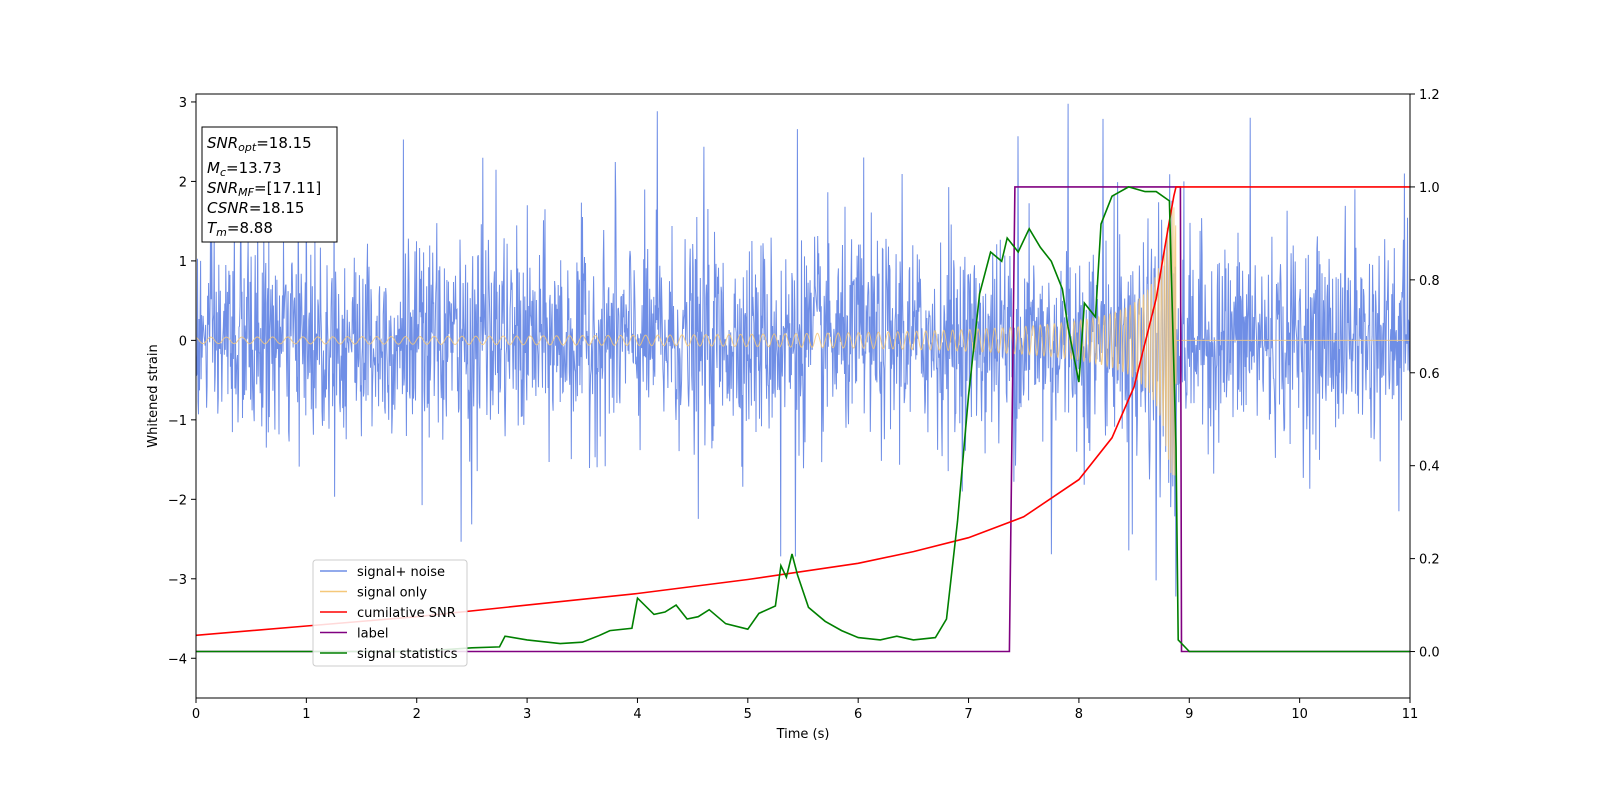  What do you see at coordinates (153, 395) in the screenshot?
I see `y-axis-label: Whitened strain` at bounding box center [153, 395].